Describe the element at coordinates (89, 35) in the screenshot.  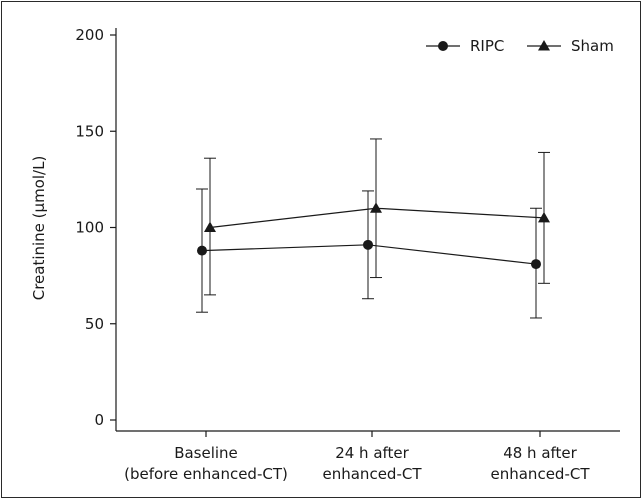
I see `y-tick-label: 200` at that location.